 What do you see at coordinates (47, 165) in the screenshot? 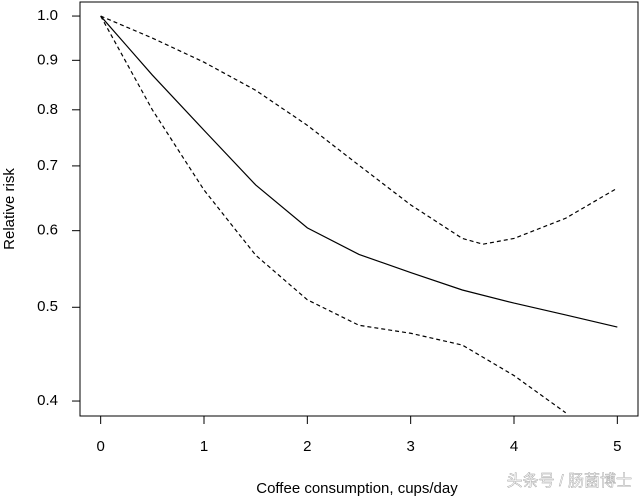
I see `y-tick-label: 0.7` at bounding box center [47, 165].